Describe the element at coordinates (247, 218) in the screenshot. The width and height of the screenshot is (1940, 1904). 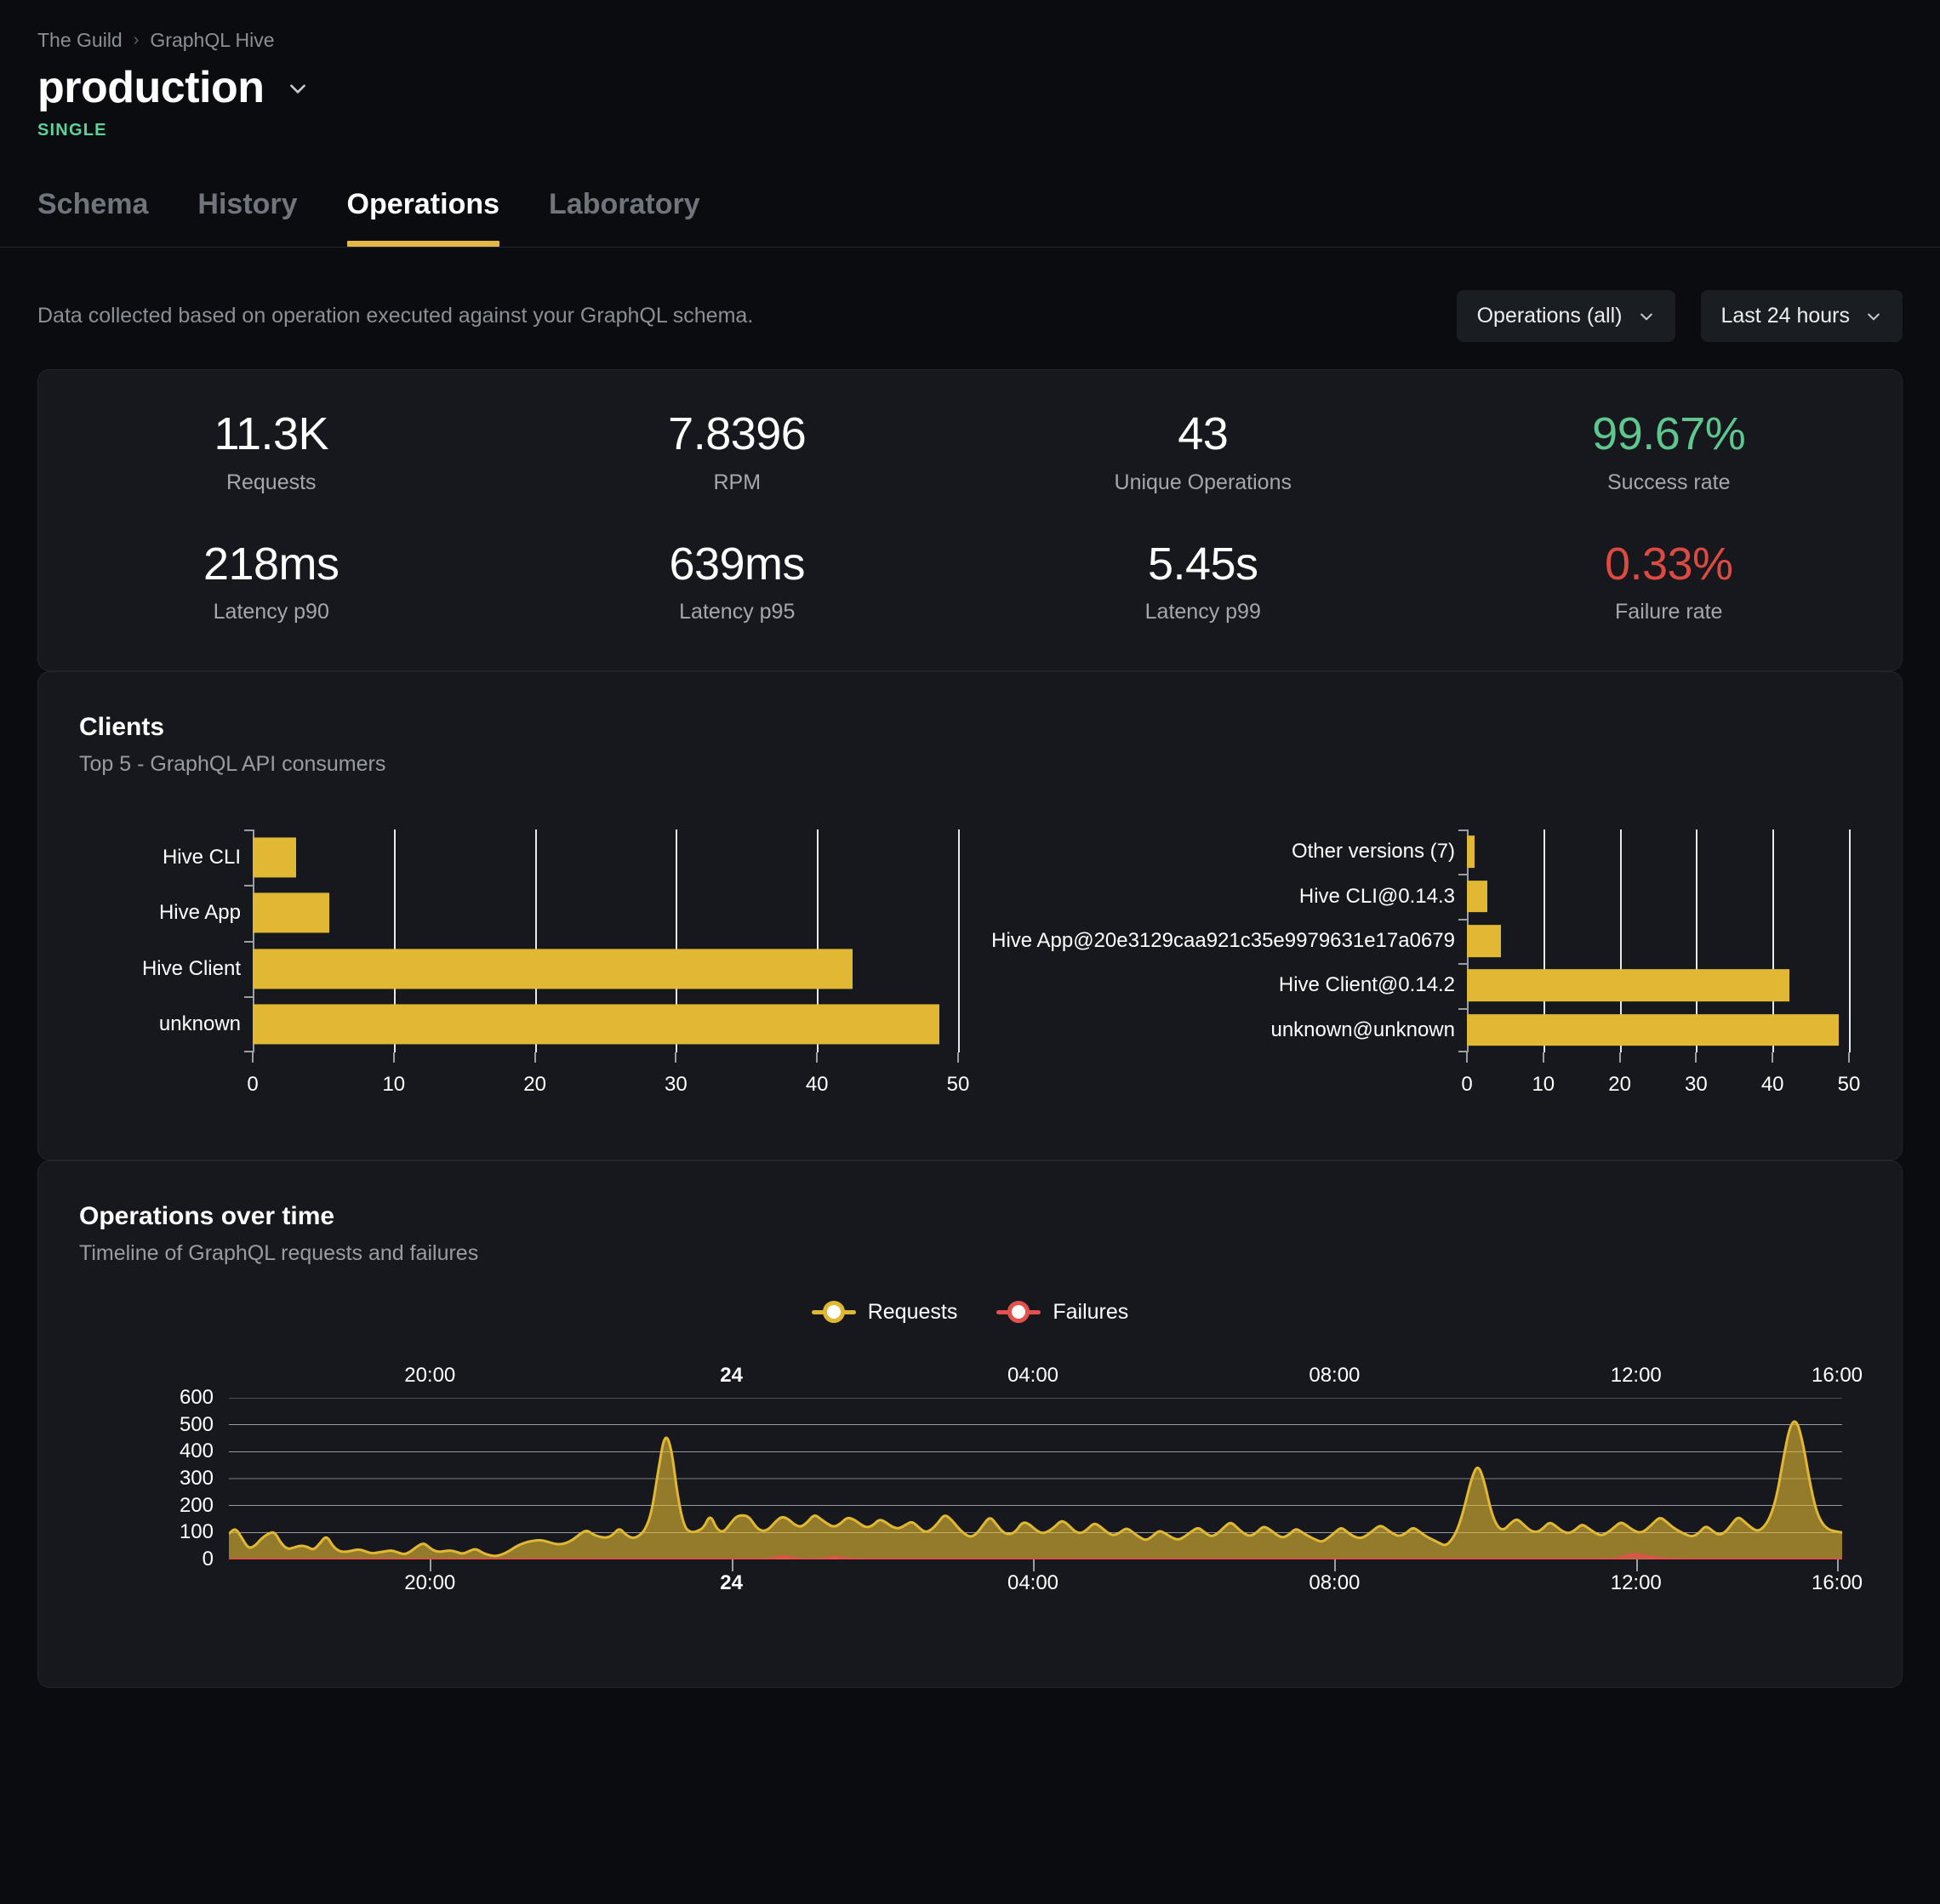
I see `tab-history: History` at that location.